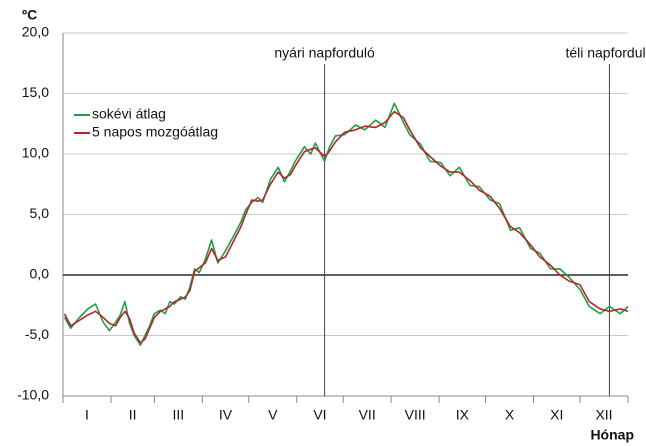  Describe the element at coordinates (463, 415) in the screenshot. I see `x-tick-label: IX` at that location.